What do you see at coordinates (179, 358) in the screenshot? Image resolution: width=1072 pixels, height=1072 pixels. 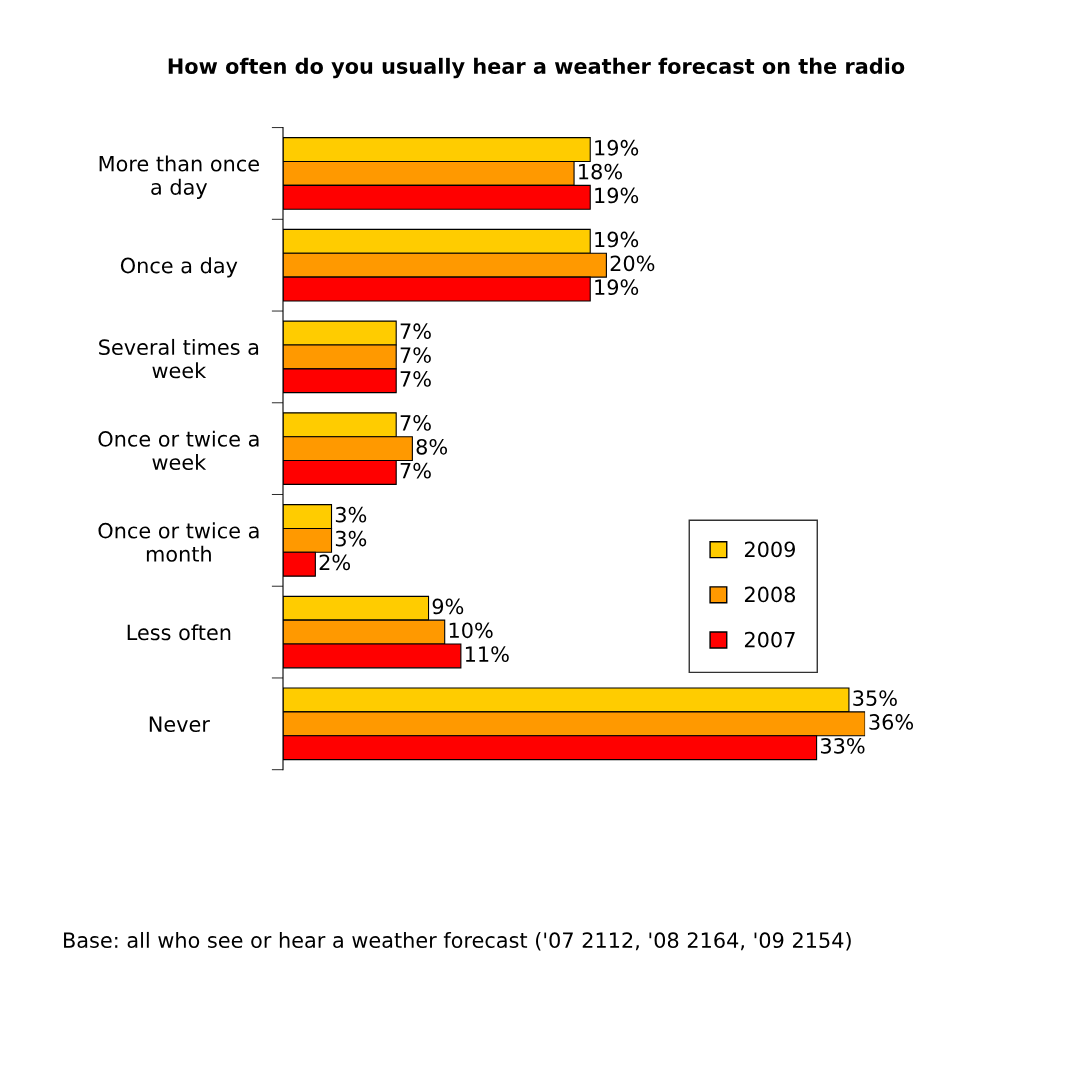 I see `y-tick-label: Several times a week` at bounding box center [179, 358].